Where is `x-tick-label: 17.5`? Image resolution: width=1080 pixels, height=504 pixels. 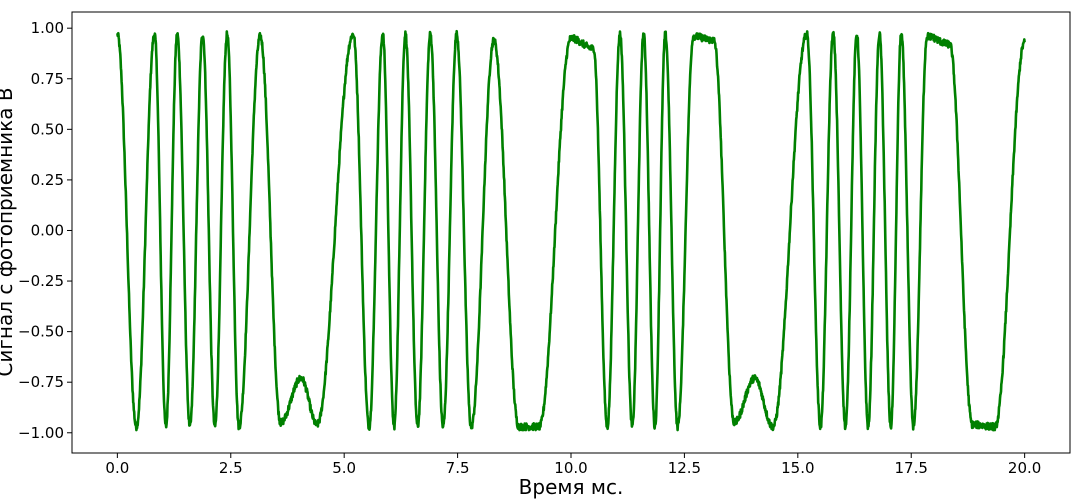 x-tick-label: 17.5 is located at coordinates (911, 468).